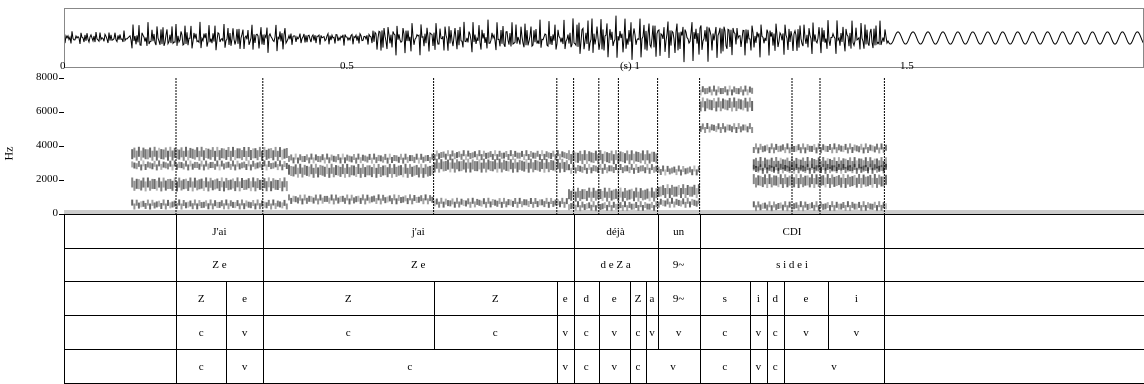 The image size is (1144, 384). What do you see at coordinates (792, 264) in the screenshot?
I see `tier-interval-label: s i d e i` at bounding box center [792, 264].